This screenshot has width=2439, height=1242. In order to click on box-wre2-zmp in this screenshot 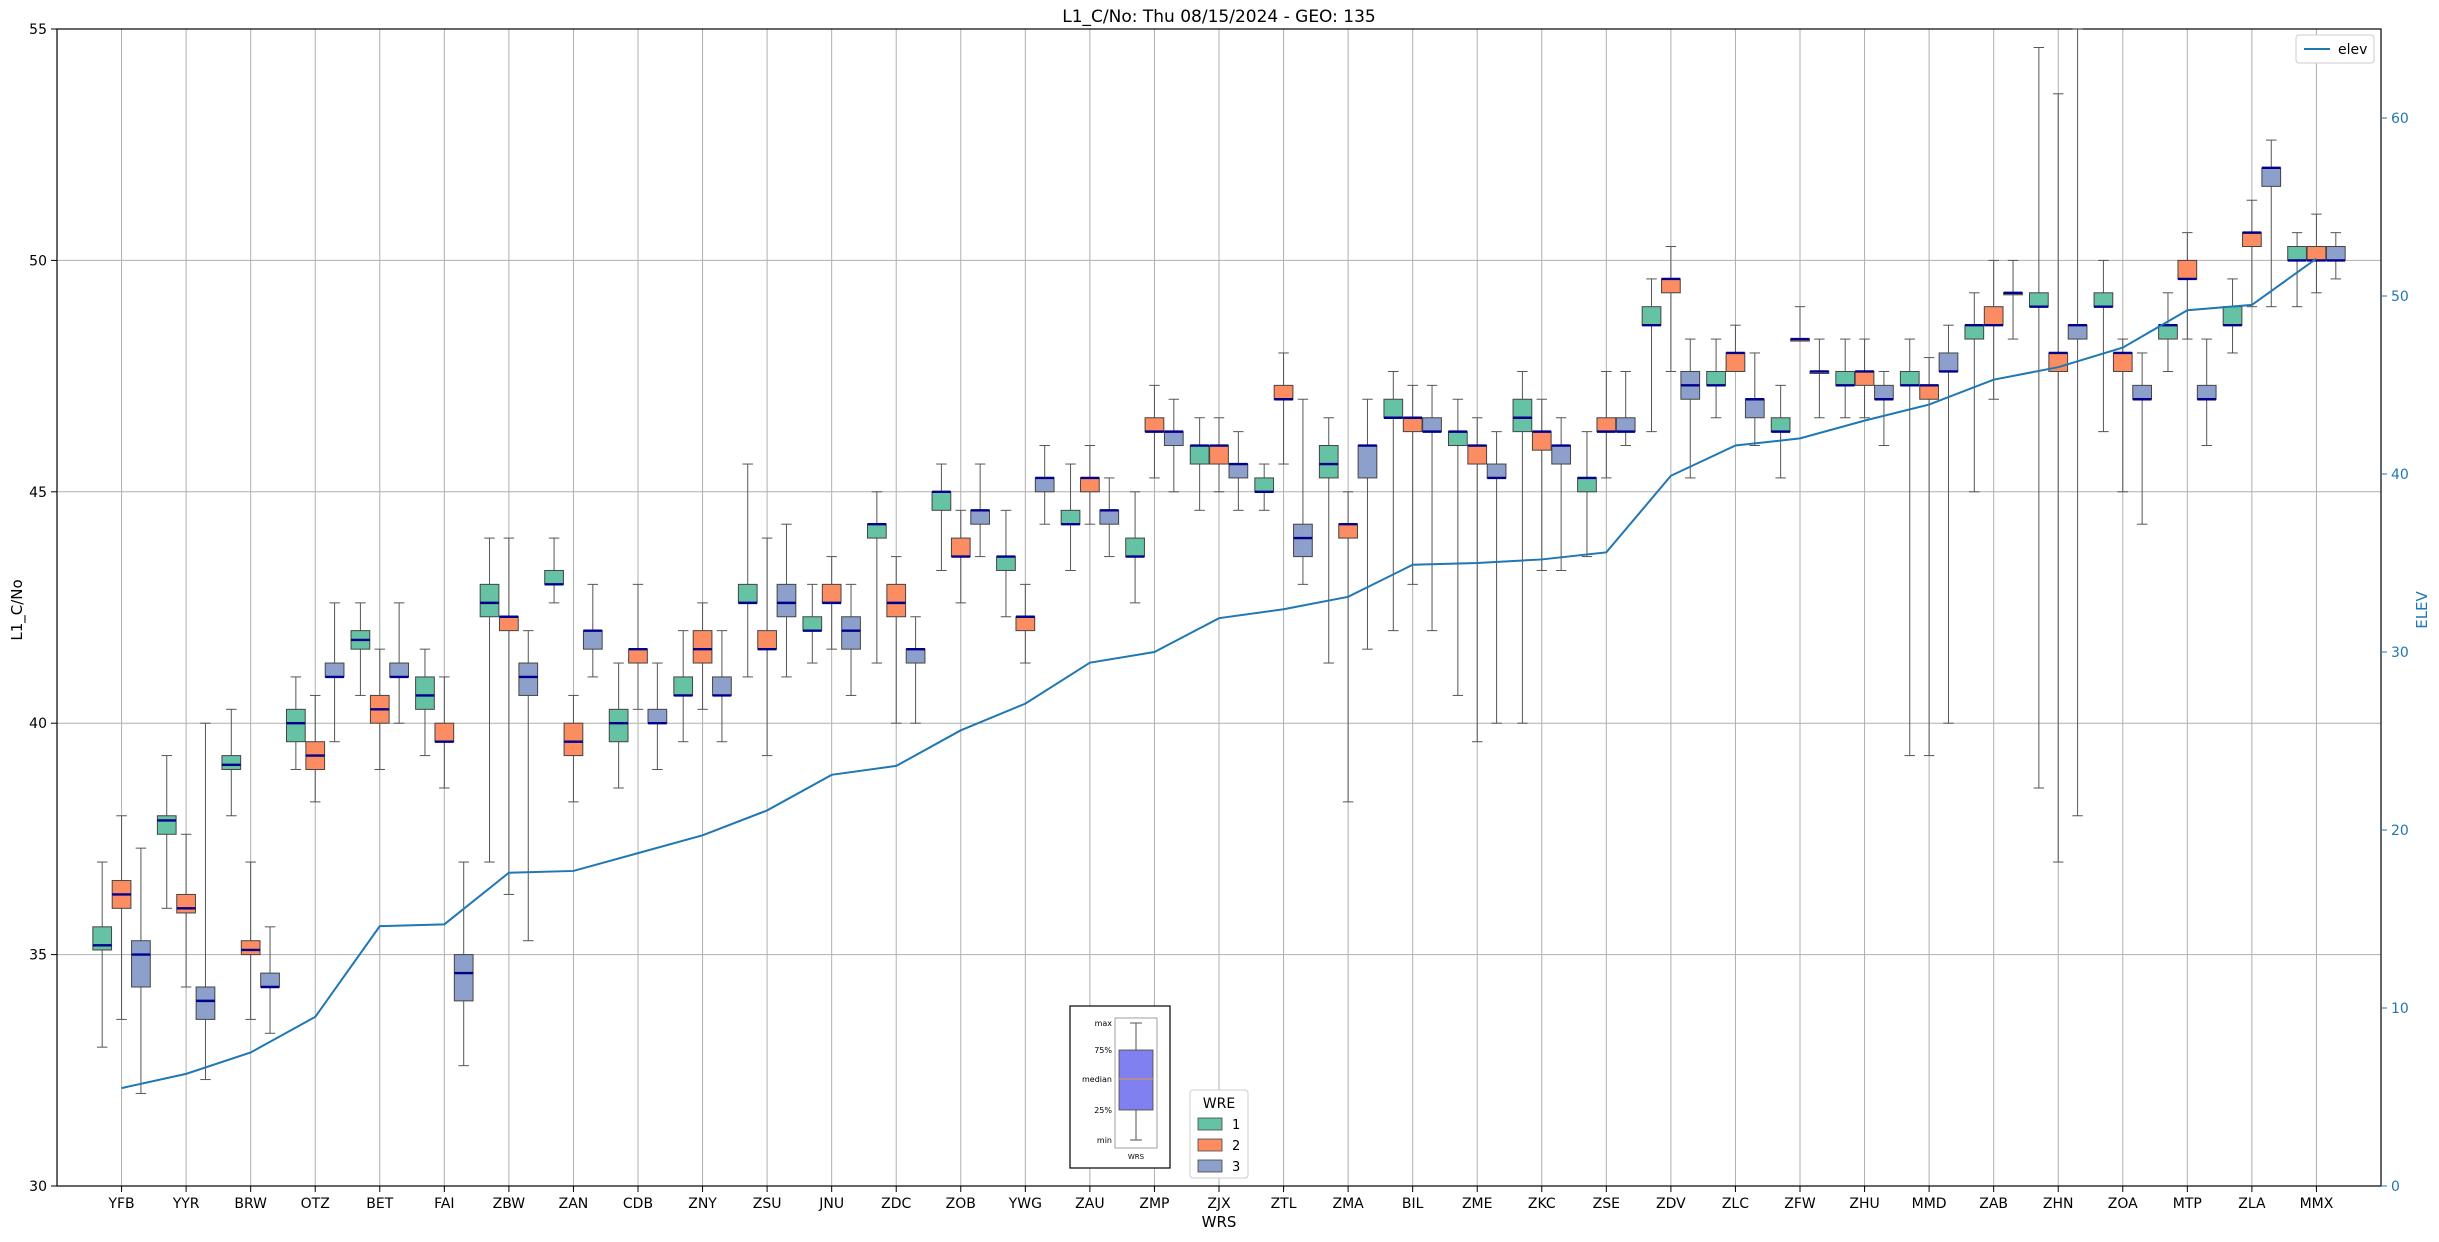, I will do `click(1154, 431)`.